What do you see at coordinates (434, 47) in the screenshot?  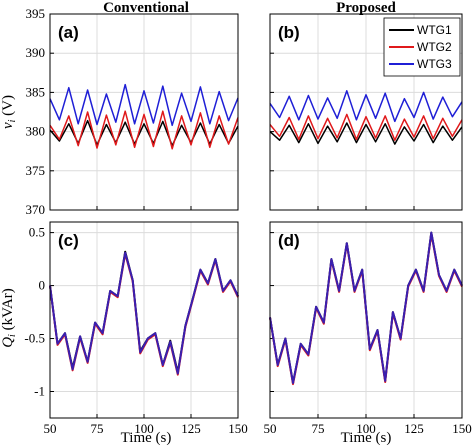 I see `legend-label-wtg2: WTG2` at bounding box center [434, 47].